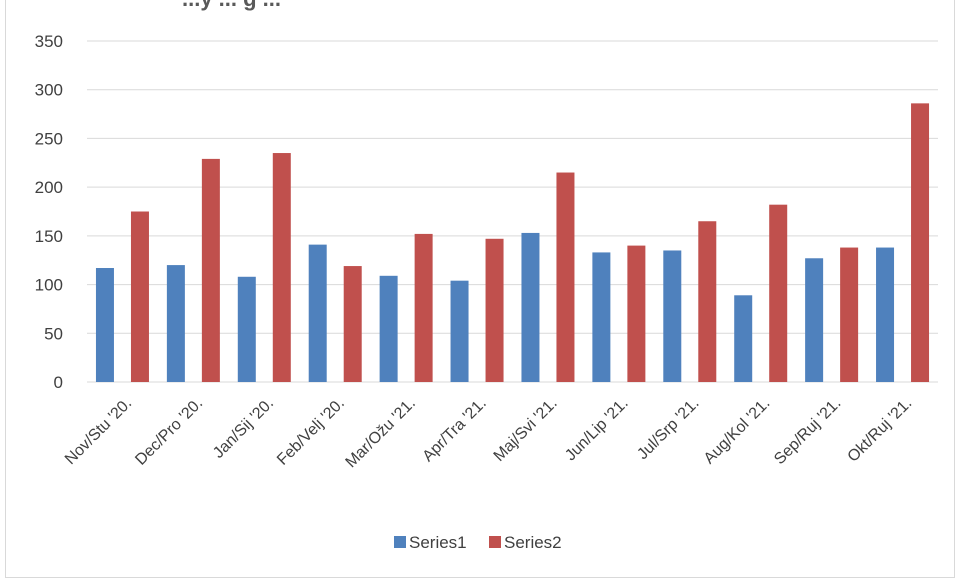 Image resolution: width=962 pixels, height=581 pixels. Describe the element at coordinates (737, 431) in the screenshot. I see `x-tick-label: Aug/Kol '21.` at that location.